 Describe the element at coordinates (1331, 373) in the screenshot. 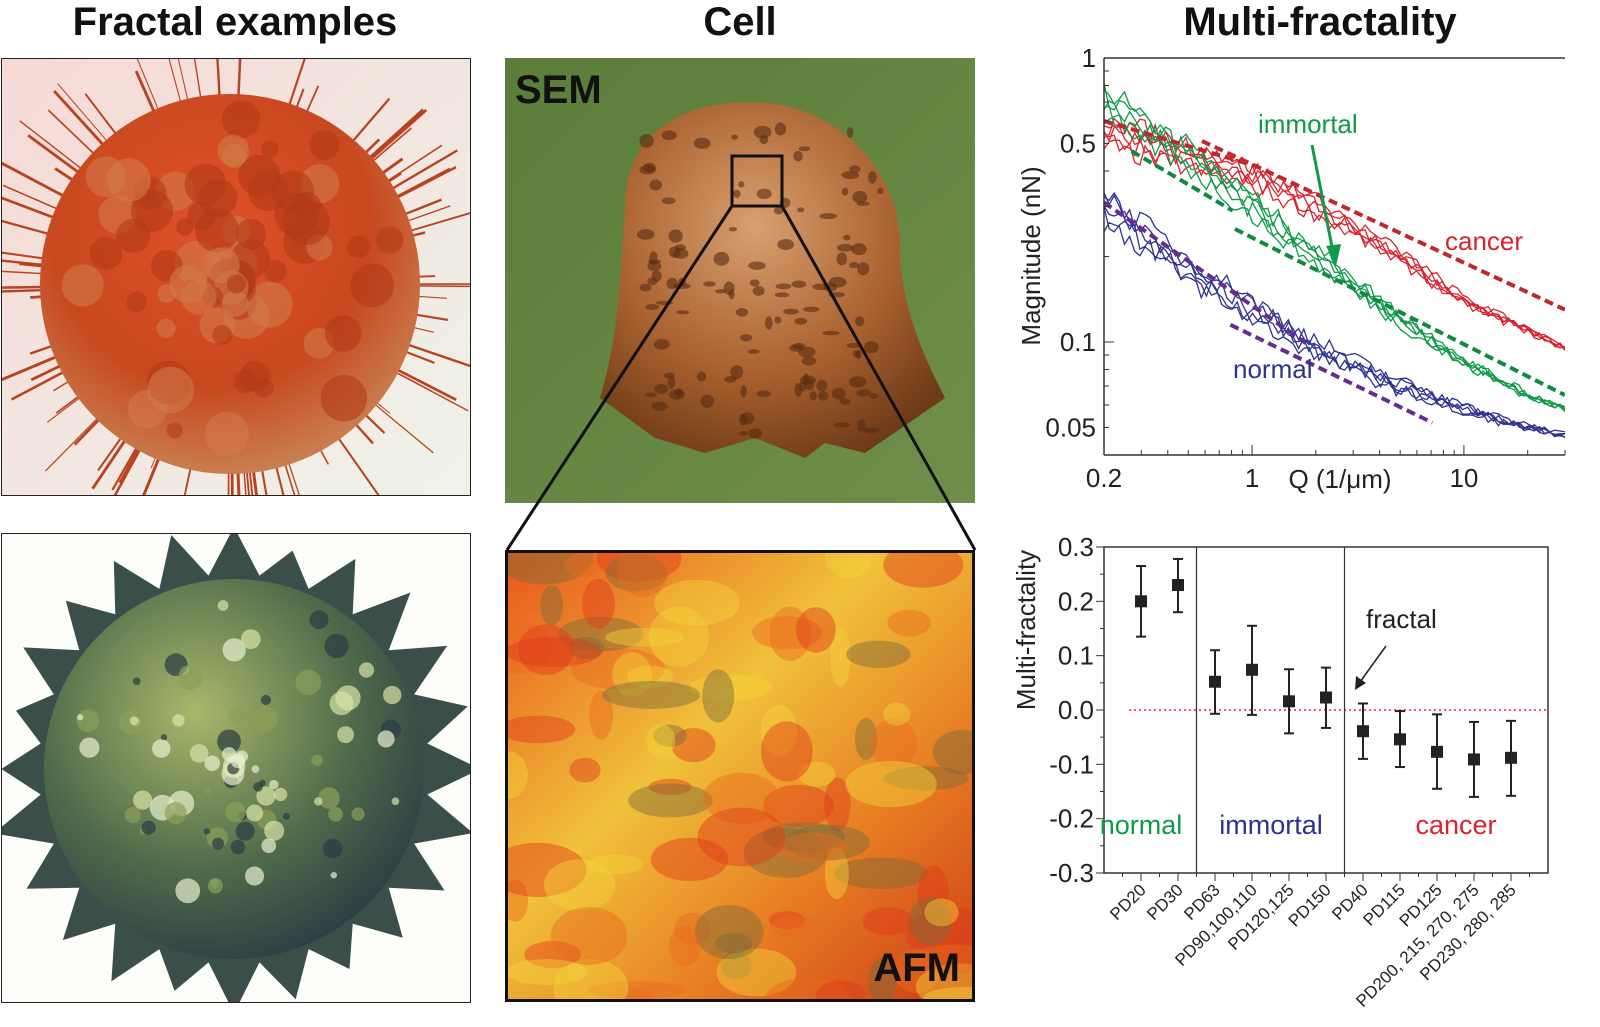

I see `fit-line-normal` at that location.